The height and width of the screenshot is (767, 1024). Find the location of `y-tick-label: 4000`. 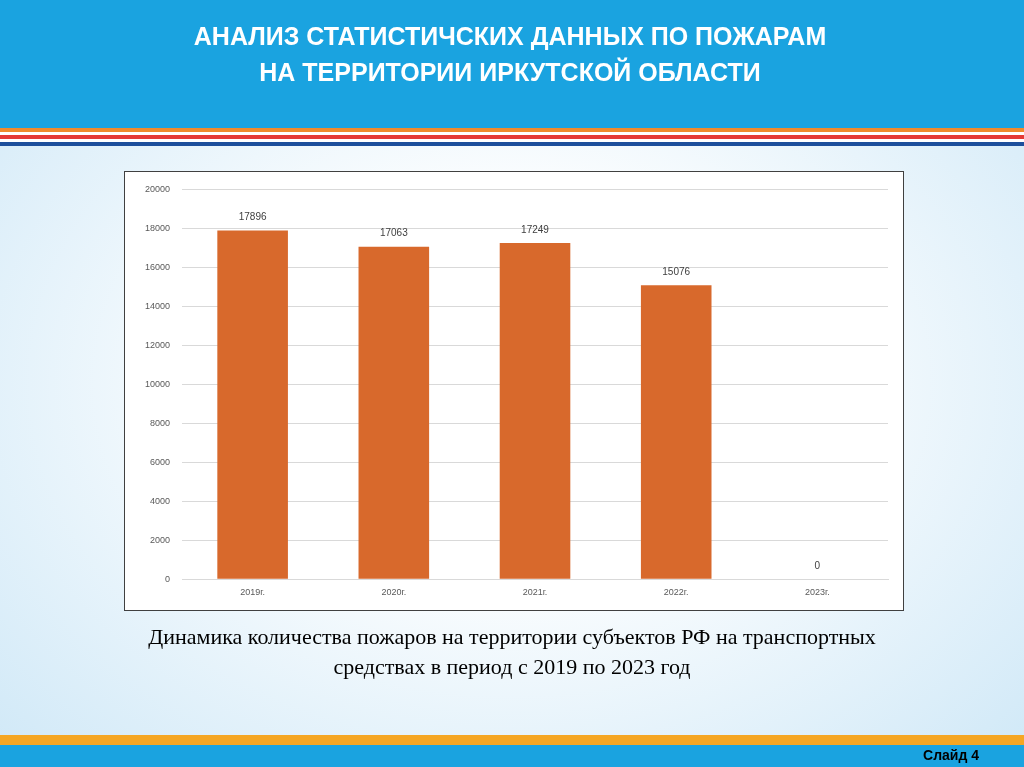

y-tick-label: 4000 is located at coordinates (160, 500).